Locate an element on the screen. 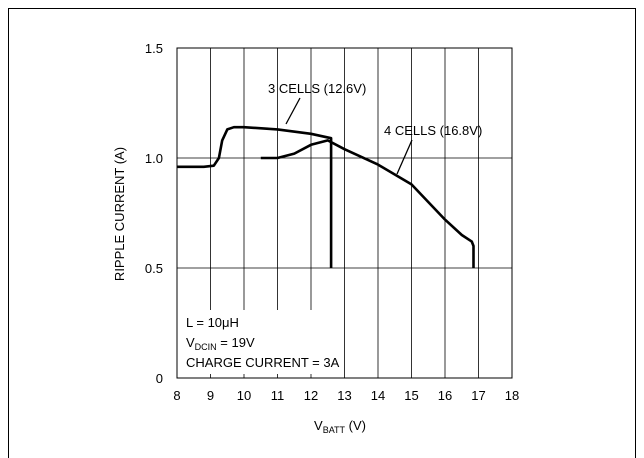 The image size is (644, 458). x-tick-label: 18 is located at coordinates (512, 395).